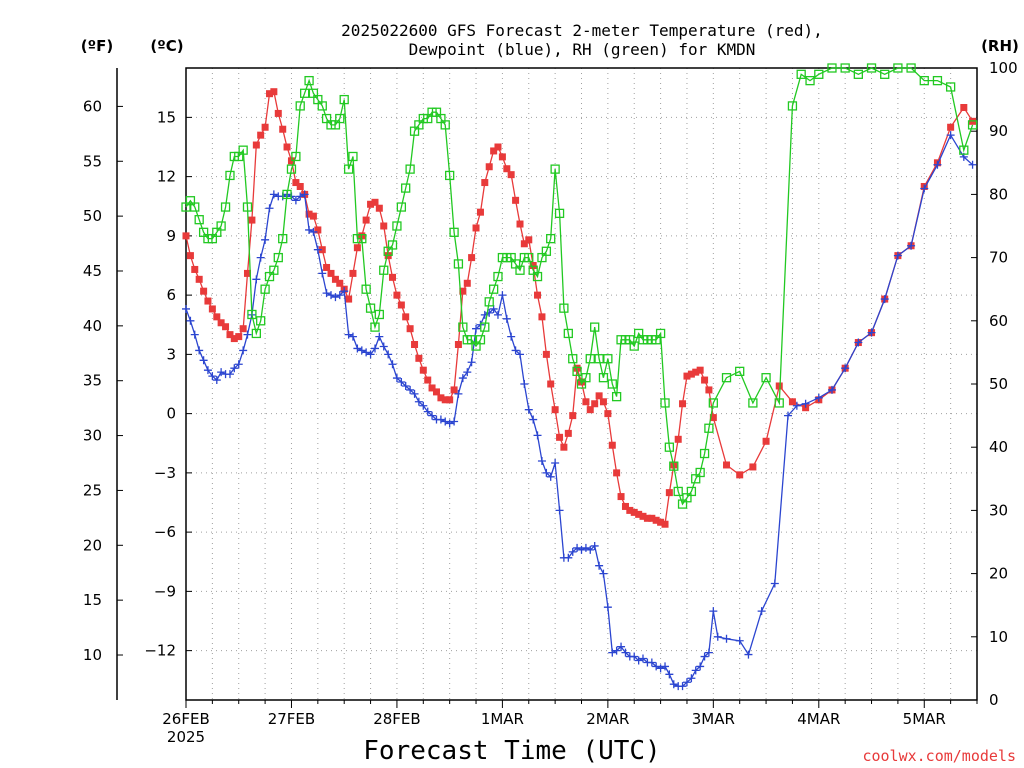 Image resolution: width=1024 pixels, height=768 pixels. Describe the element at coordinates (939, 756) in the screenshot. I see `site-credit: coolwx.com/models` at that location.